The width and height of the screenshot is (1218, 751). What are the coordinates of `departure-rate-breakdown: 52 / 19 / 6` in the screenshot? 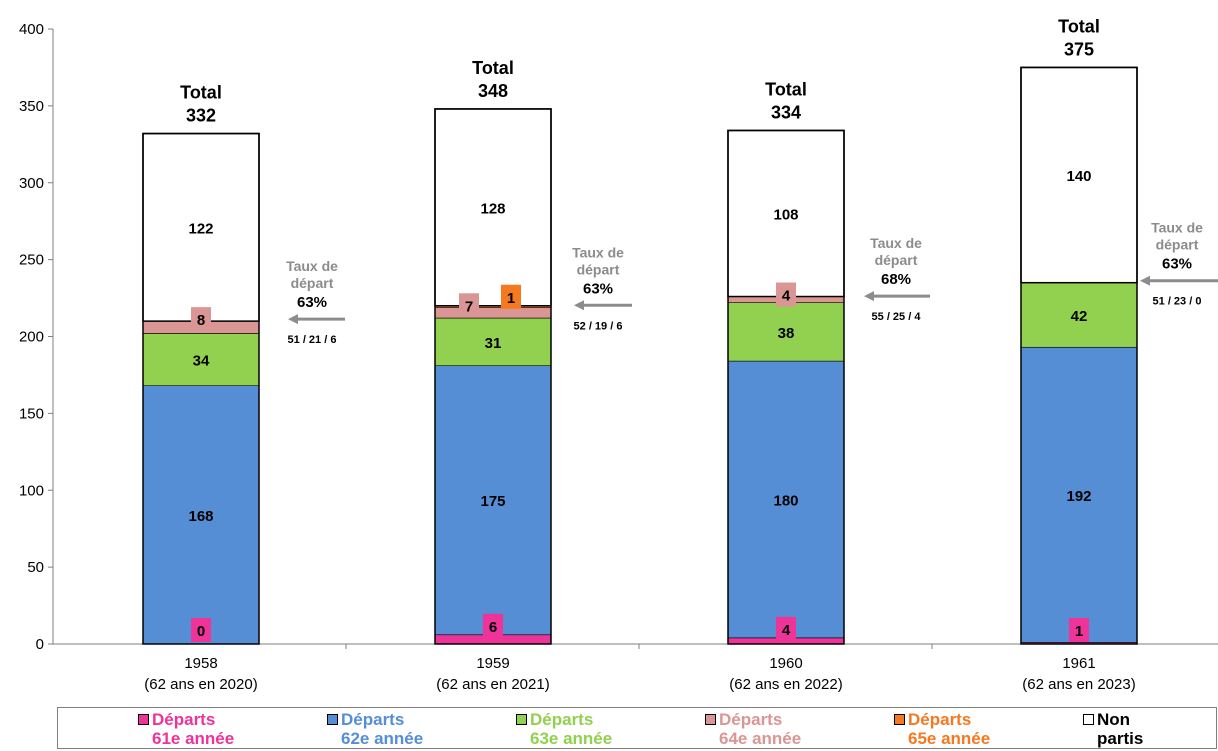 It's located at (598, 326).